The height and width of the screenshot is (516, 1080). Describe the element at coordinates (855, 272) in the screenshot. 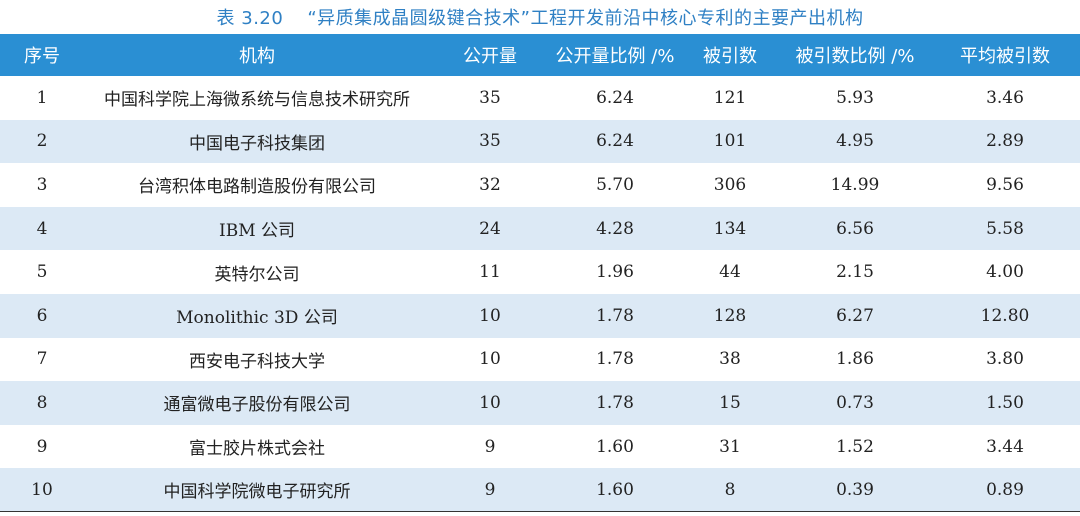

I see `citation-ratio-cell: 2.15` at that location.